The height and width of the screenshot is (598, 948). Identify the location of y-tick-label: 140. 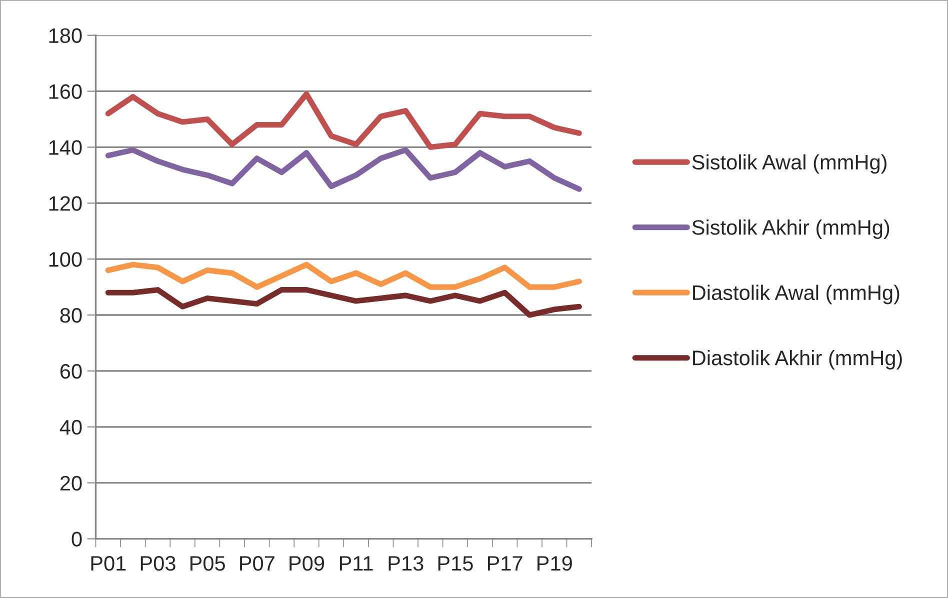
(65, 147).